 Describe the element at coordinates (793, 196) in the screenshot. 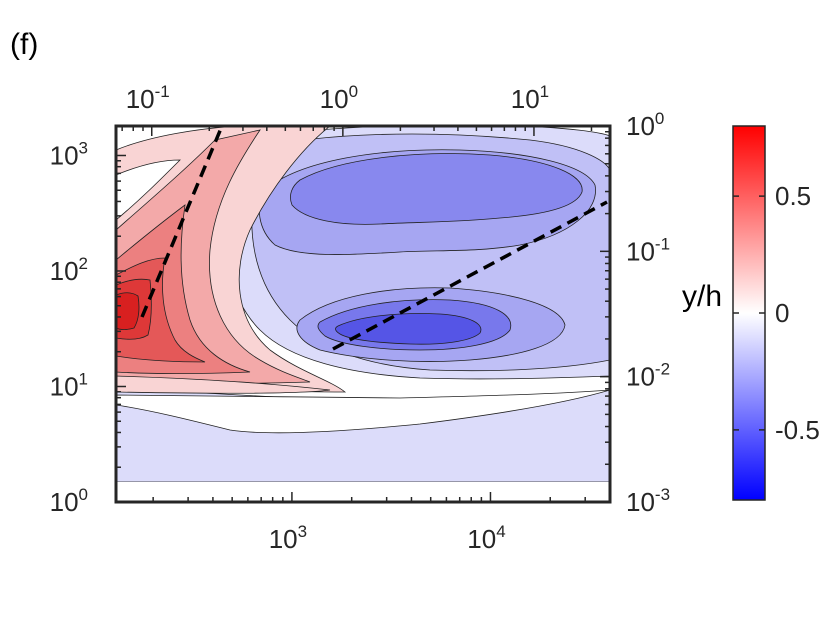

I see `colorbar-tick-label-0: 0.5` at that location.